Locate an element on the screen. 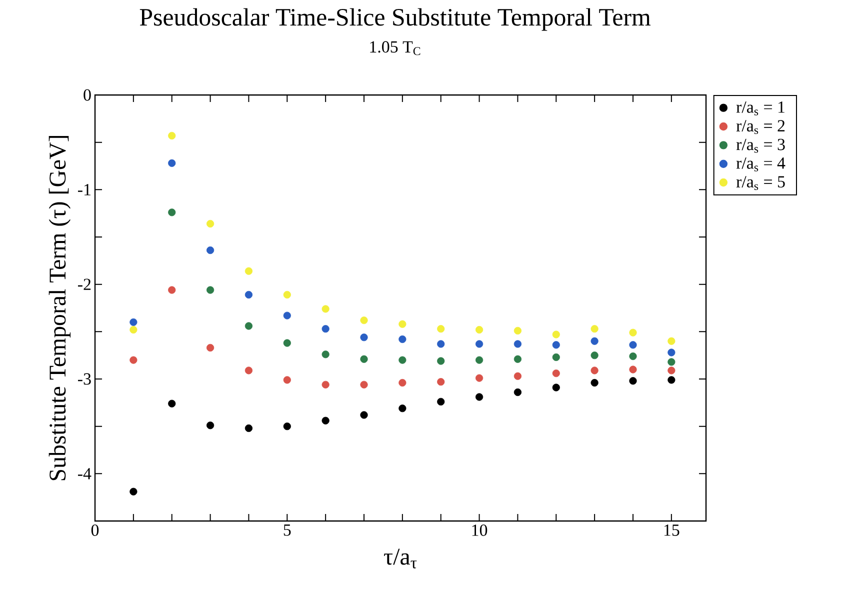  legend-label: r/a$_{s}$ = 3 is located at coordinates (760, 145).